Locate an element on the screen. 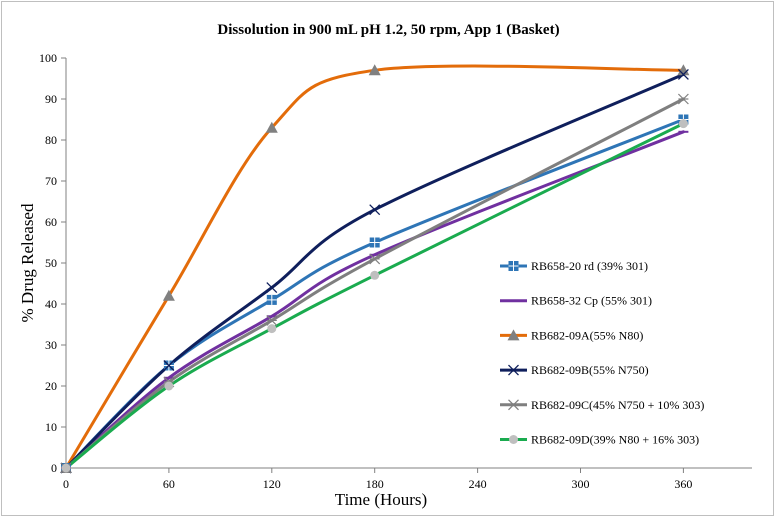 This screenshot has width=777, height=519. x-tick-label: 180 is located at coordinates (375, 484).